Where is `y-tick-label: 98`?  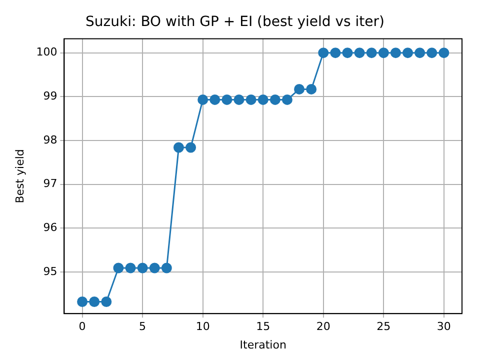 y-tick-label: 98 is located at coordinates (50, 139).